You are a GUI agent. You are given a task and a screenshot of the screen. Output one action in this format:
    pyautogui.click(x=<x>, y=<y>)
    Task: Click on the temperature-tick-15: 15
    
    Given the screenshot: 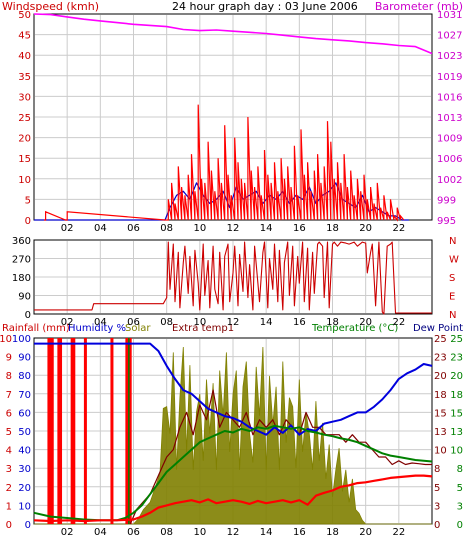 What is the action you would take?
    pyautogui.click(x=456, y=413)
    